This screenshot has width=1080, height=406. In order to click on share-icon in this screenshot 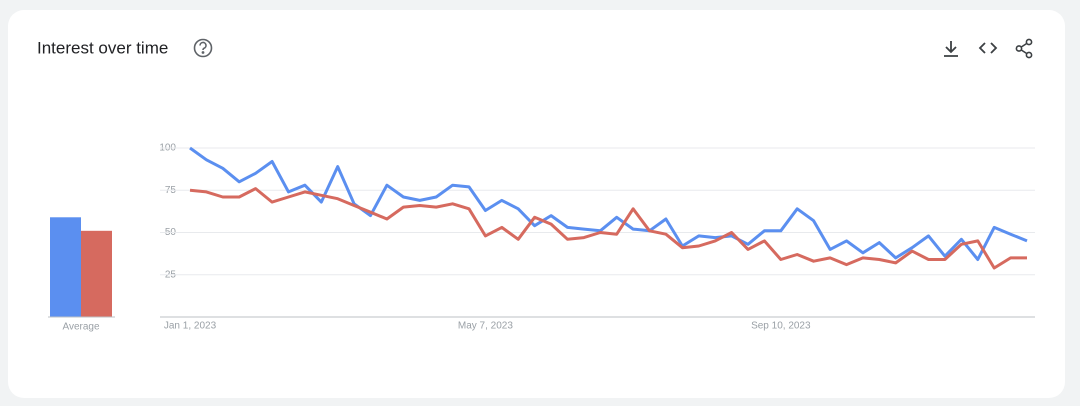, I will do `click(1024, 48)`.